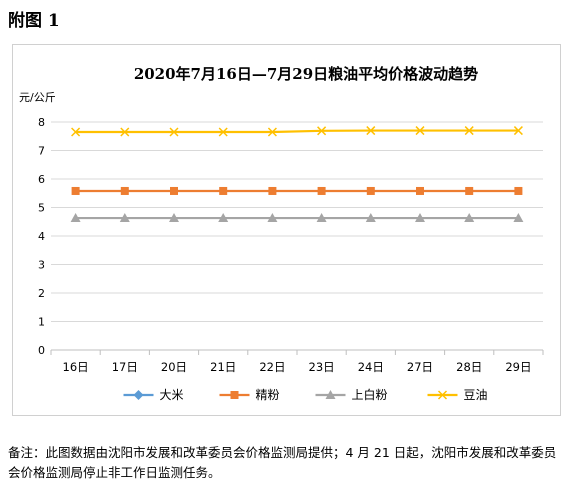  I want to click on y-tick-label: 4, so click(41, 236).